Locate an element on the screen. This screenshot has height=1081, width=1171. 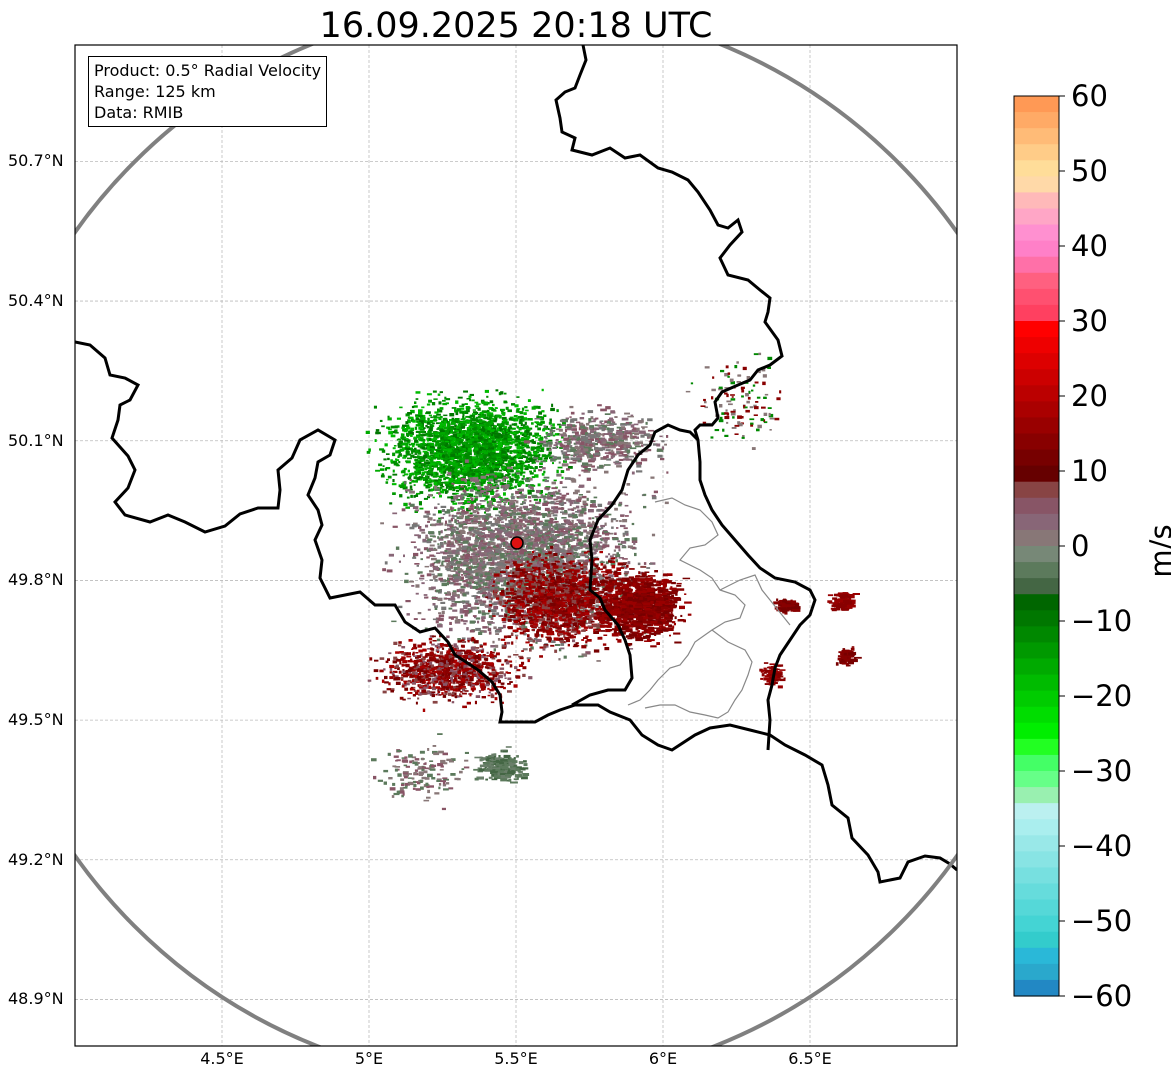
lon-label: 5°E is located at coordinates (369, 1058).